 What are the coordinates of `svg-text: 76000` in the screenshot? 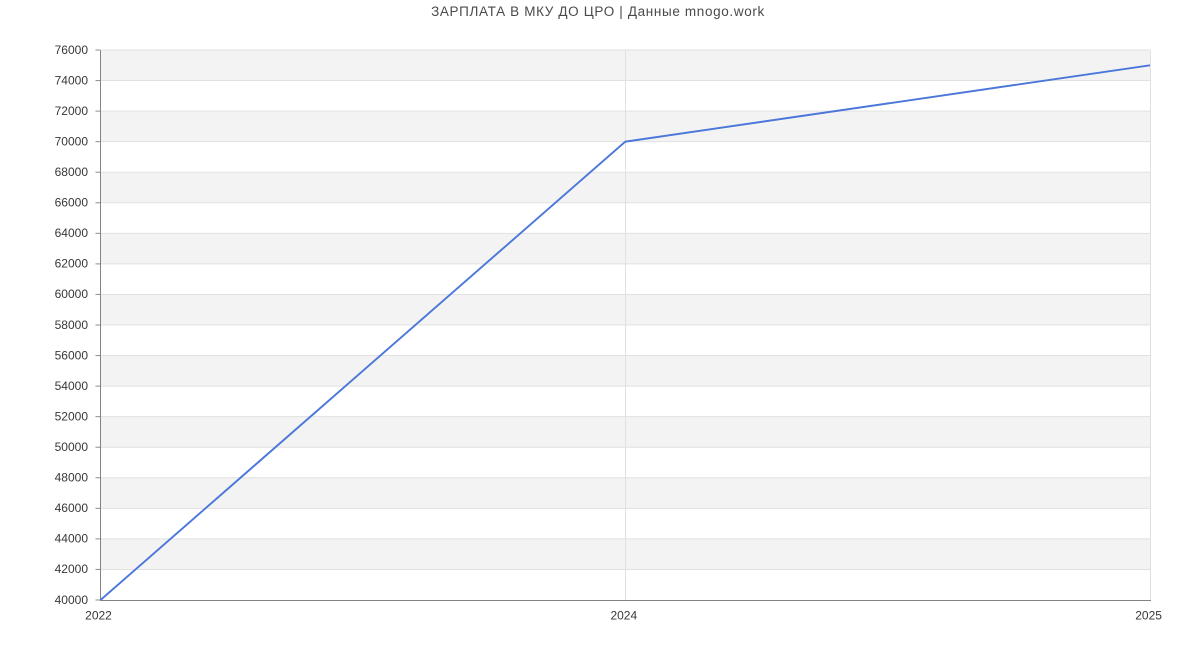 It's located at (72, 50).